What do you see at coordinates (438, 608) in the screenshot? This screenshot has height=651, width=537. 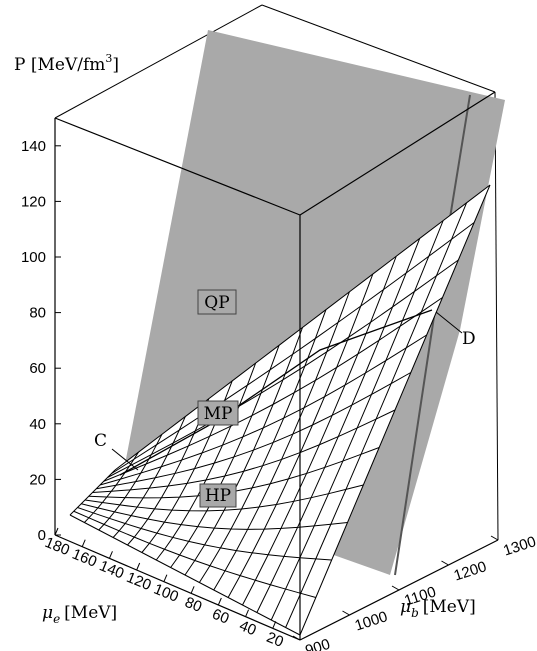 I see `mu-b-axis-title: μb [MeV]` at bounding box center [438, 608].